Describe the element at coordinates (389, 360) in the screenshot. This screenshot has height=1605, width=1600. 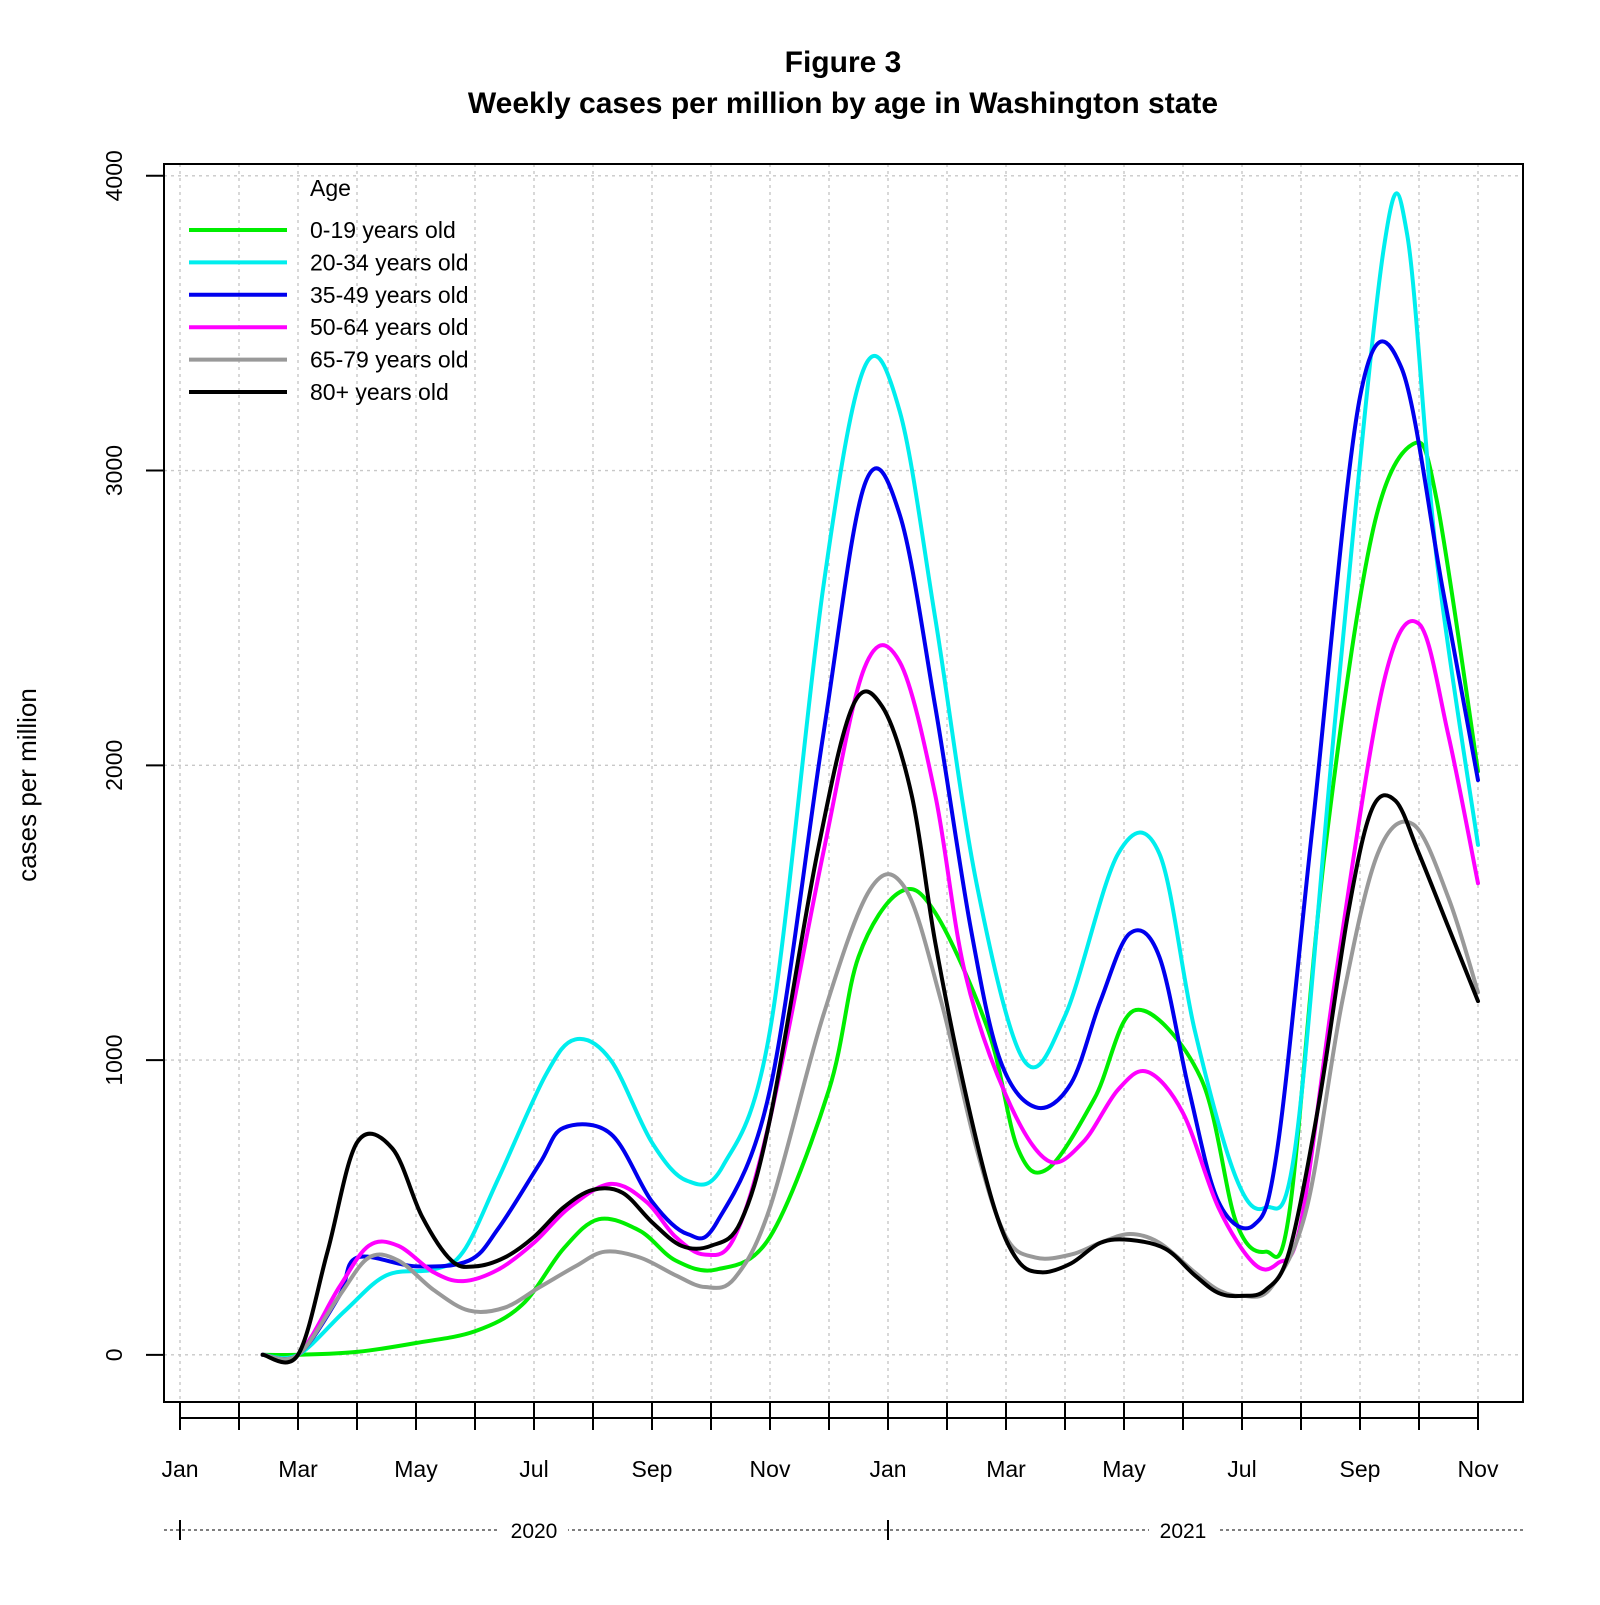
I see `legend-label-65-79-years-old: 65-79 years old` at that location.